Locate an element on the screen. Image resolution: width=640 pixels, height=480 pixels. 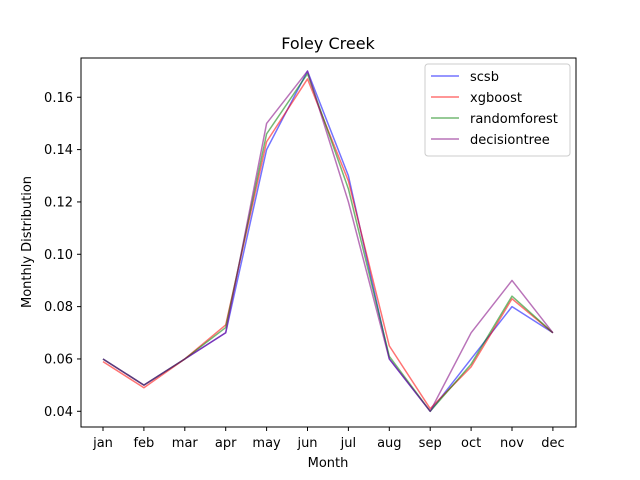
chart-title: Foley Creek is located at coordinates (328, 43).